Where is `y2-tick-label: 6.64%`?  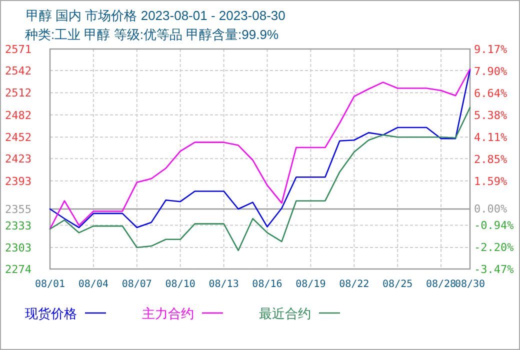
y2-tick-label: 6.64% is located at coordinates (491, 93).